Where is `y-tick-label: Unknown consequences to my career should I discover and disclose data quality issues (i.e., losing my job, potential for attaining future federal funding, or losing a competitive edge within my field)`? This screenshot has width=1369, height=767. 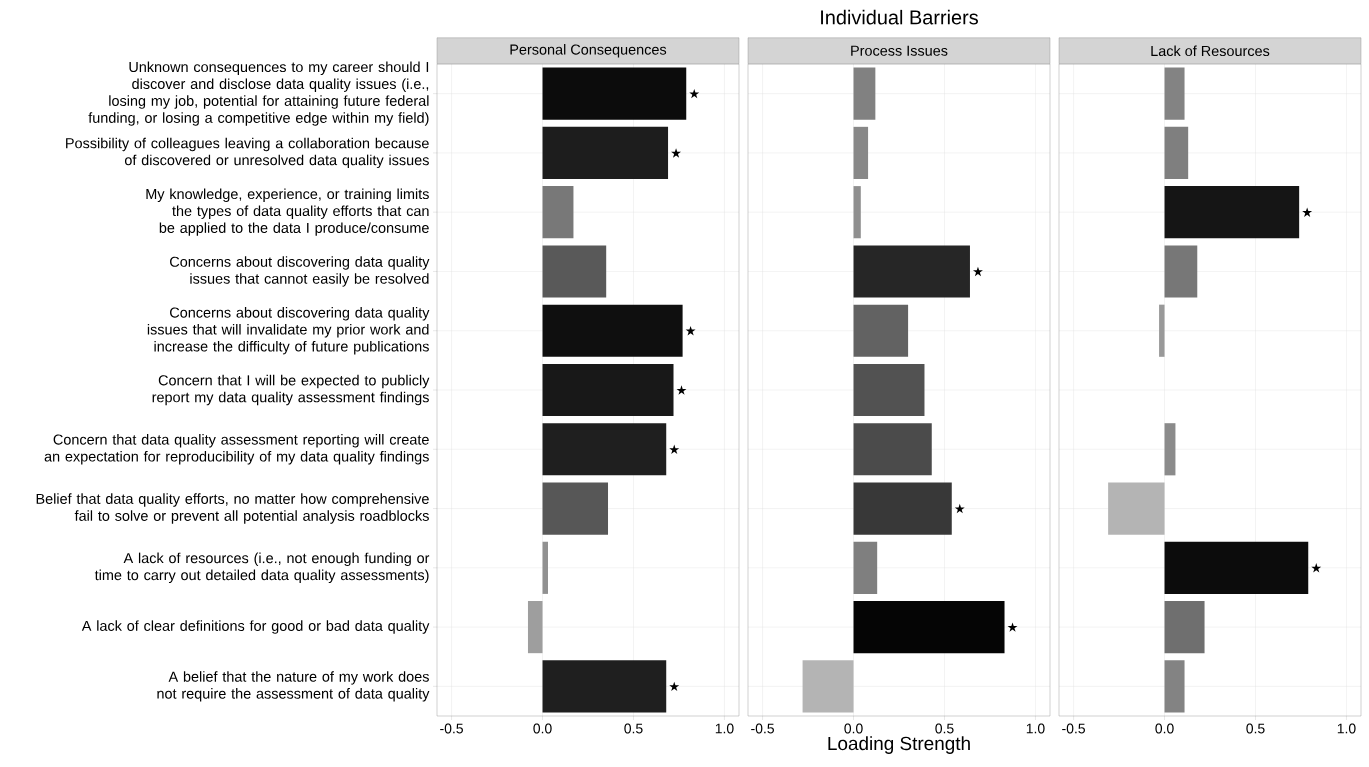
y-tick-label: Unknown consequences to my career should I discover and disclose data quality issues (i.e., losing my job, potential for attaining future federal funding, or losing a competitive edge within my field) is located at coordinates (258, 93).